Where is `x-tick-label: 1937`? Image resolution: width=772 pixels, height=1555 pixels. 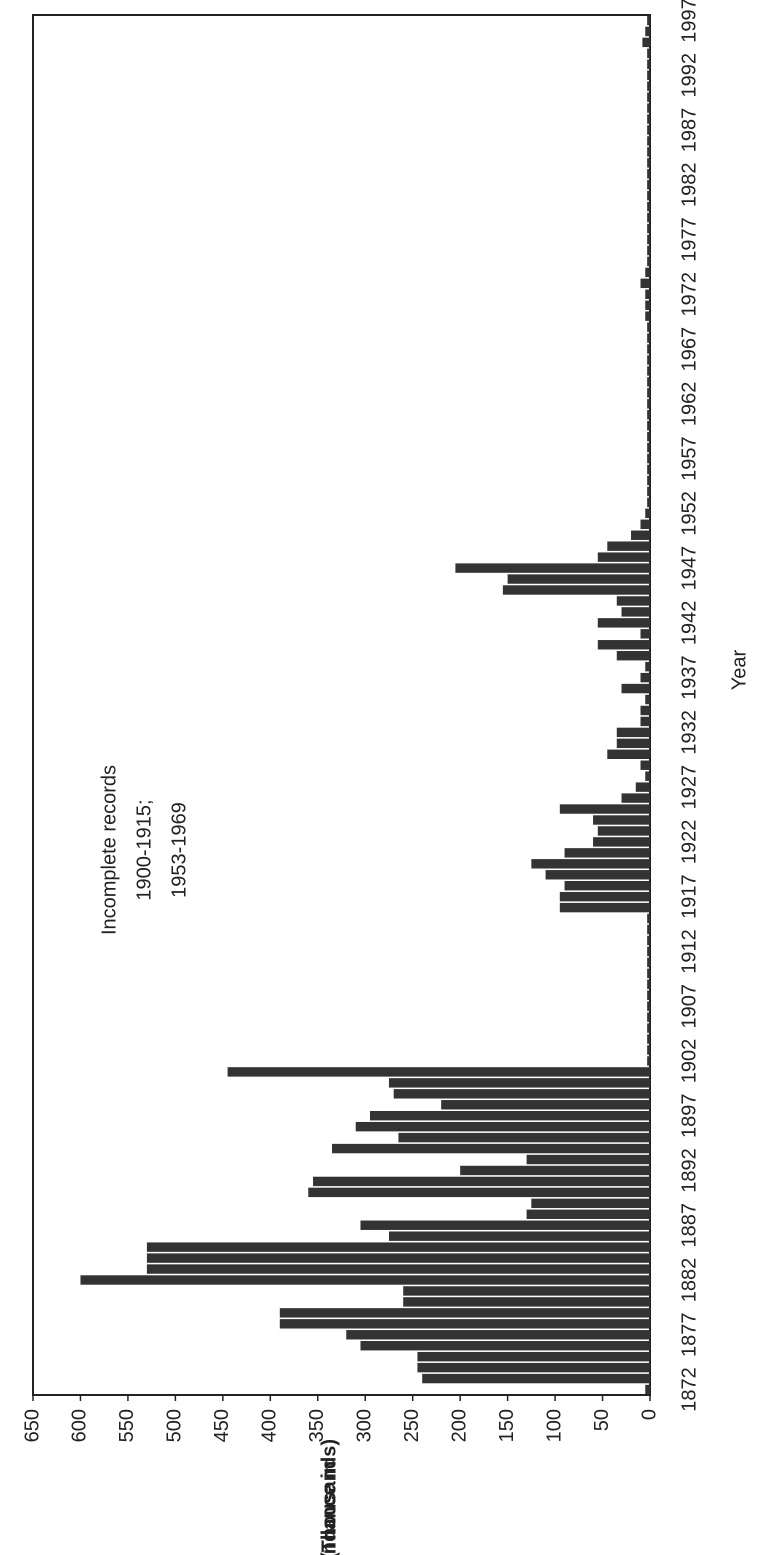 x-tick-label: 1937 is located at coordinates (689, 677).